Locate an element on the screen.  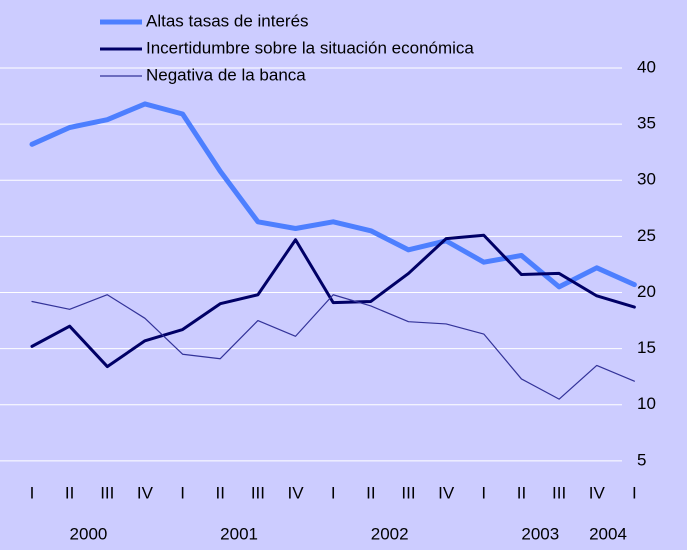
y-tick-label: 15 is located at coordinates (646, 347).